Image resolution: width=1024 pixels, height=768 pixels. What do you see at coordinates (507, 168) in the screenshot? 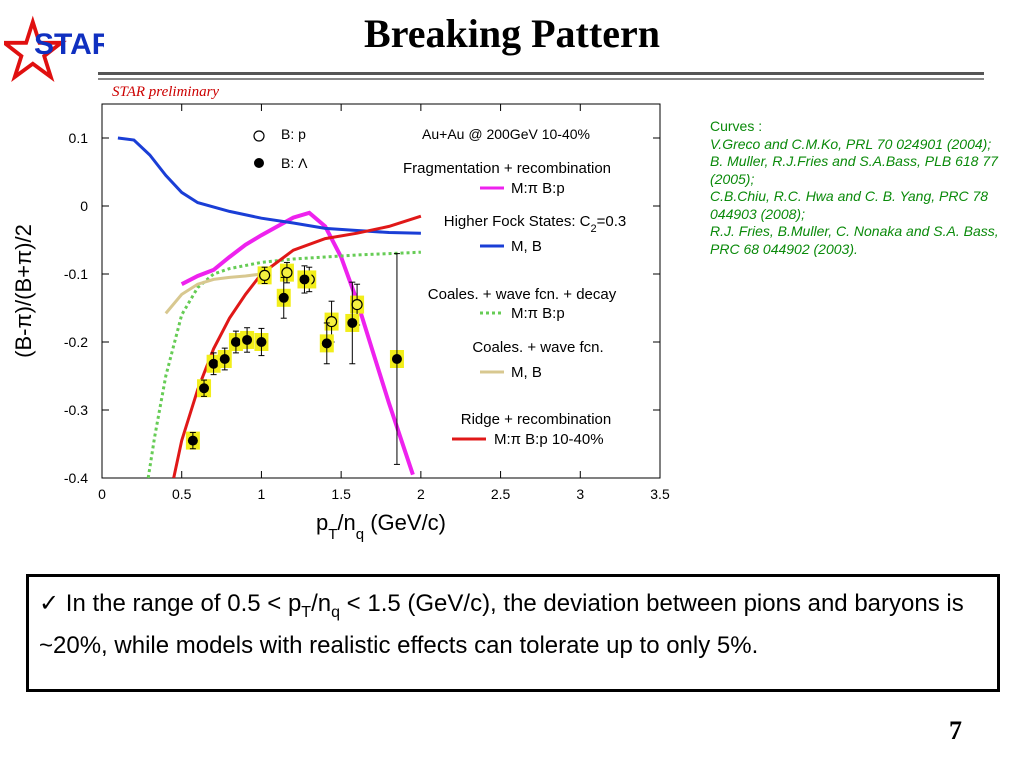
I see `legend-header-0: Fragmentation + recombination` at bounding box center [507, 168].